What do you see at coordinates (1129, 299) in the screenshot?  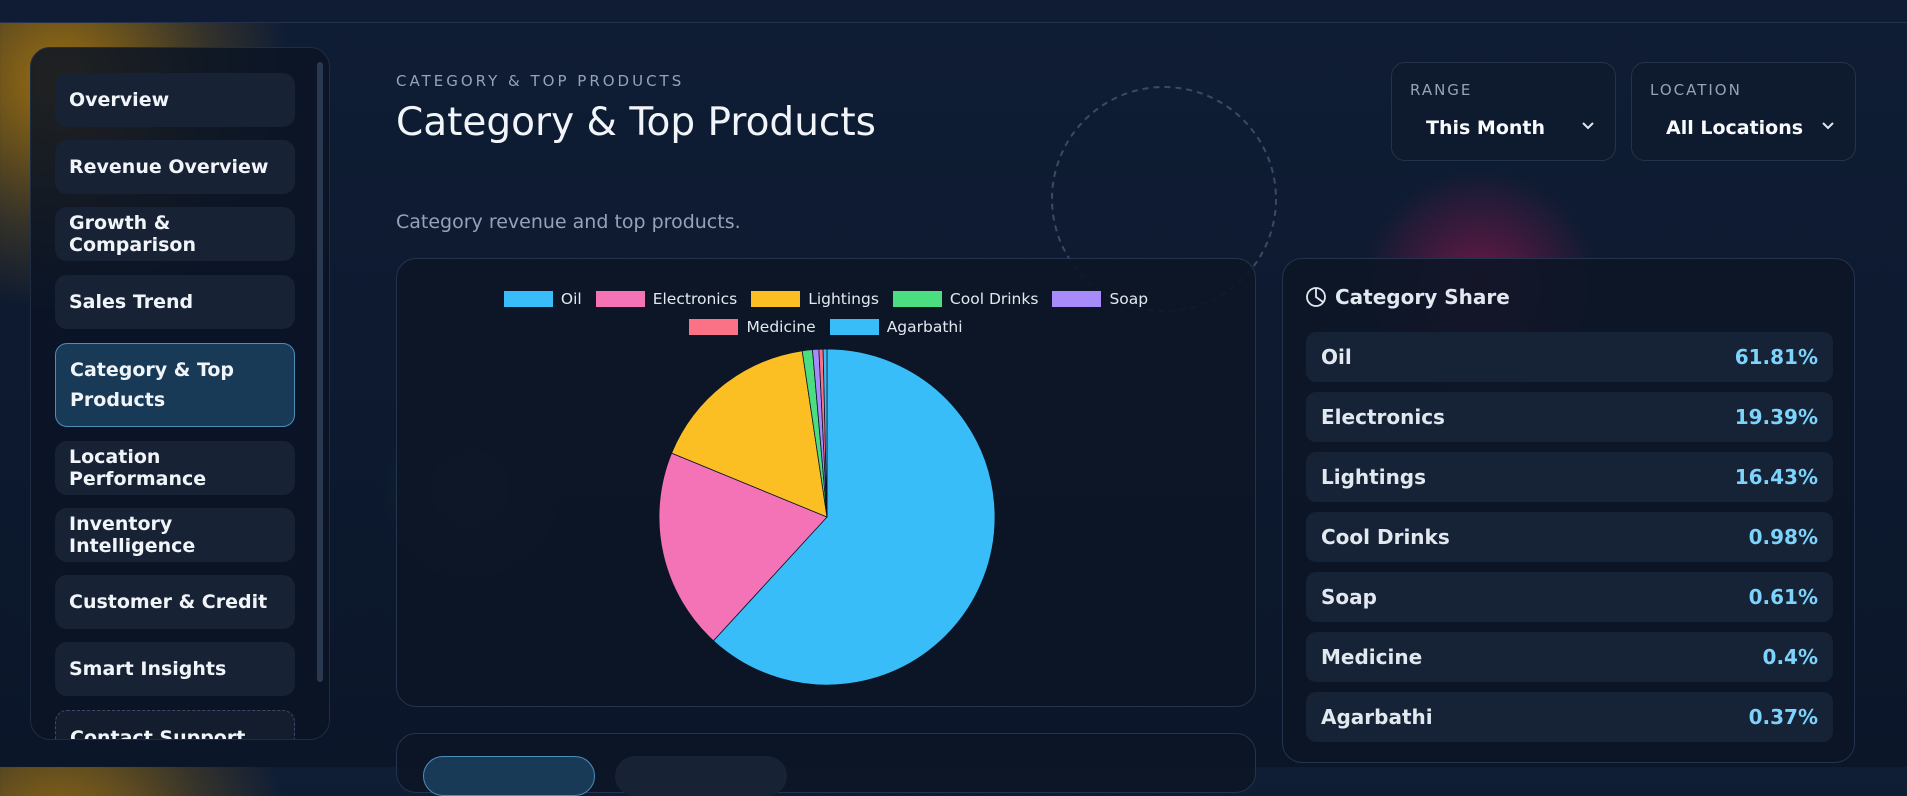 I see `legend-label: Soap` at bounding box center [1129, 299].